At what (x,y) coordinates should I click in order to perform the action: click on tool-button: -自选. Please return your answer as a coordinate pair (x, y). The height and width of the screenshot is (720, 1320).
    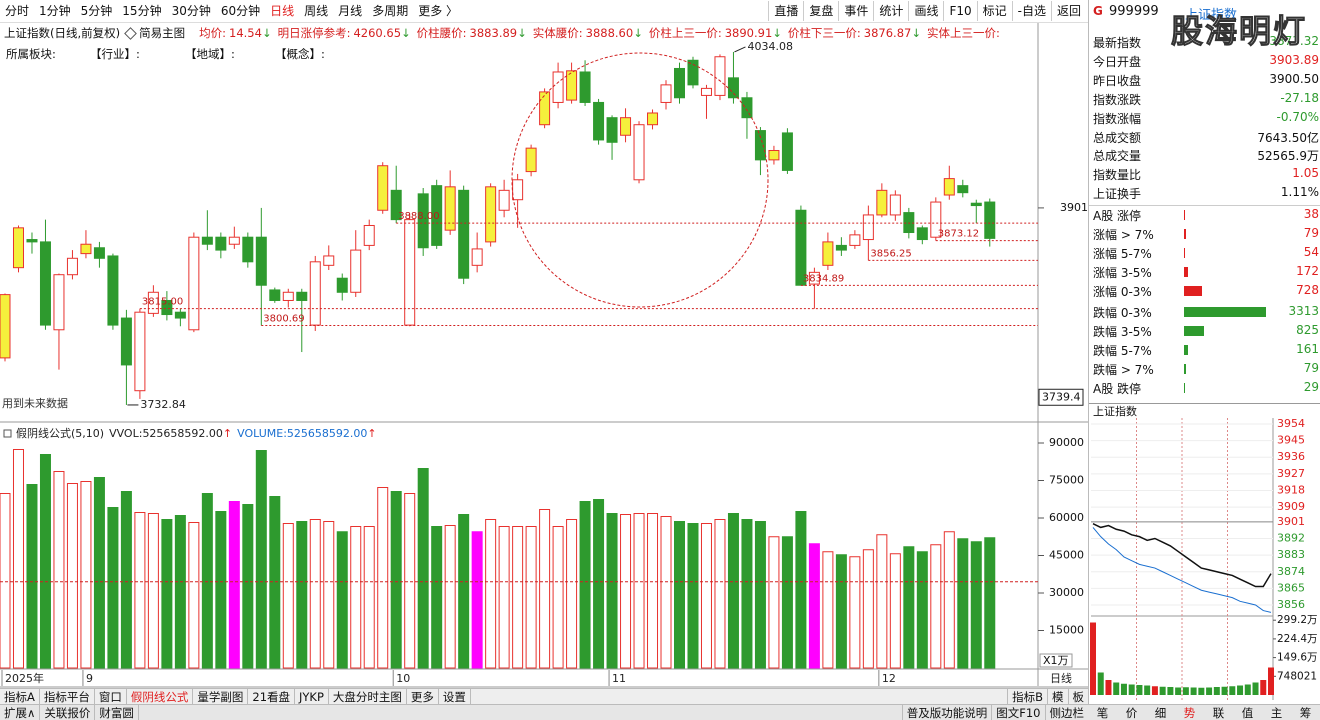
    Looking at the image, I should click on (1031, 11).